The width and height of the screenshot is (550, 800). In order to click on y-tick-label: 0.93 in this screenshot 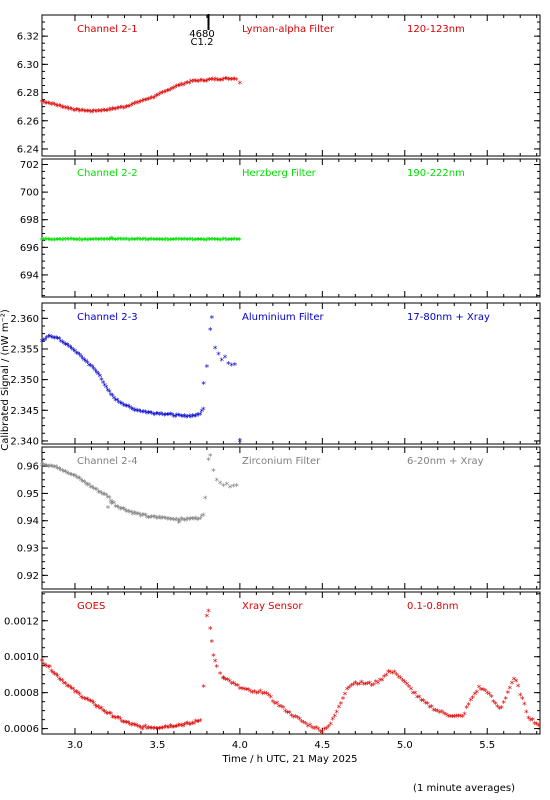, I will do `click(28, 549)`.